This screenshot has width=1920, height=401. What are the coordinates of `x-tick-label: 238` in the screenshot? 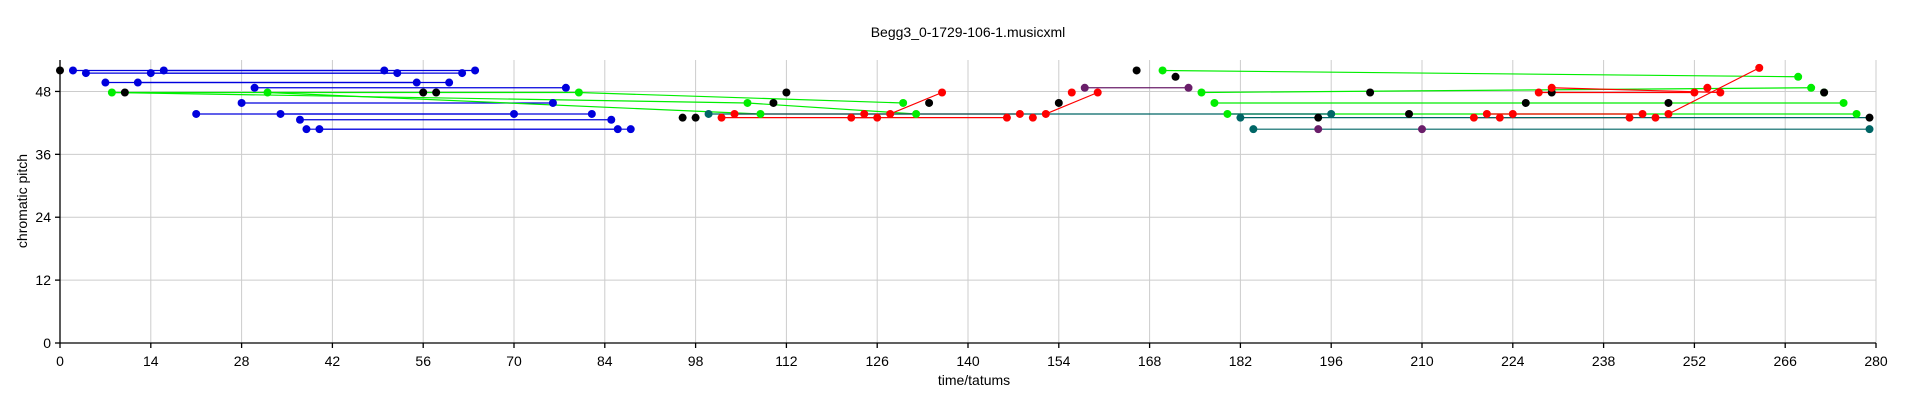 It's located at (1604, 361).